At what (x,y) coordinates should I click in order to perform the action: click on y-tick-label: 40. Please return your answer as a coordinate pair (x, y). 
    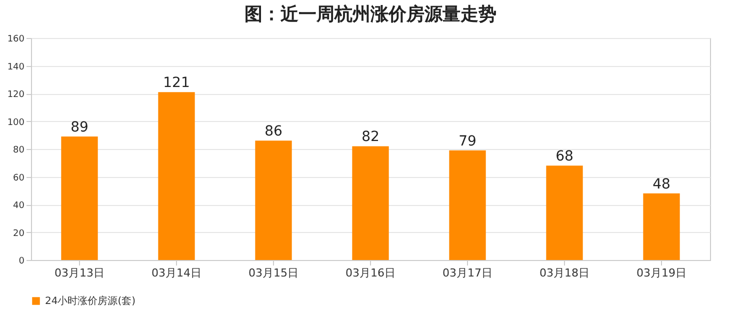
    Looking at the image, I should click on (19, 206).